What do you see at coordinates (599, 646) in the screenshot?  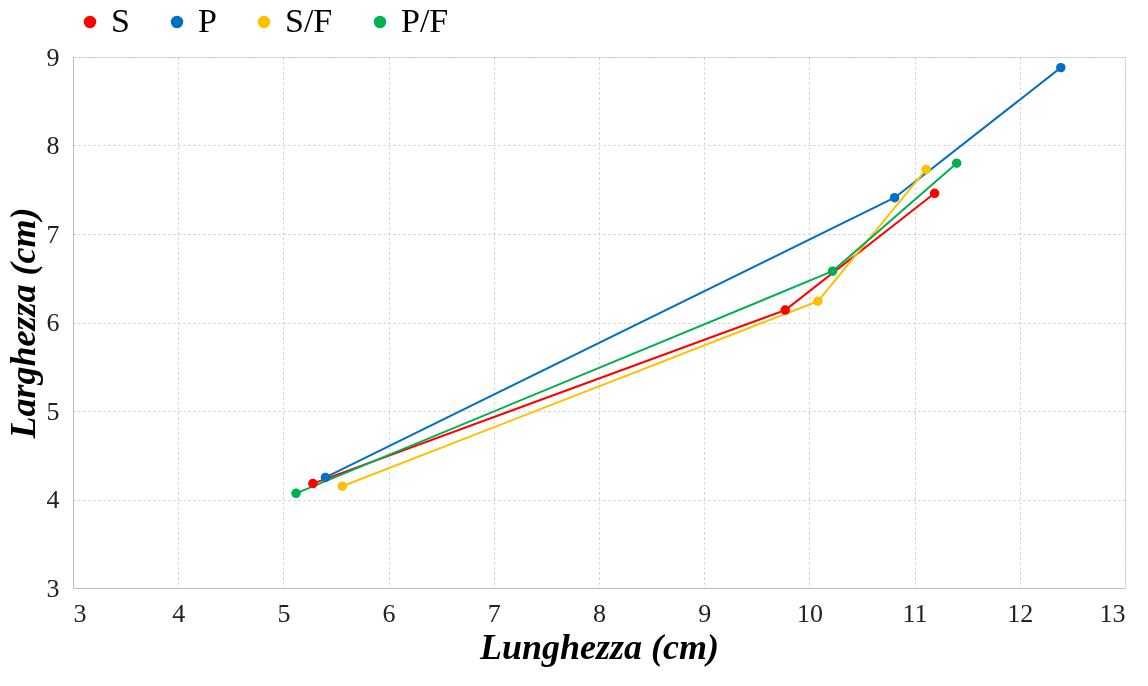 I see `x-axis-title: Lunghezza (cm)` at bounding box center [599, 646].